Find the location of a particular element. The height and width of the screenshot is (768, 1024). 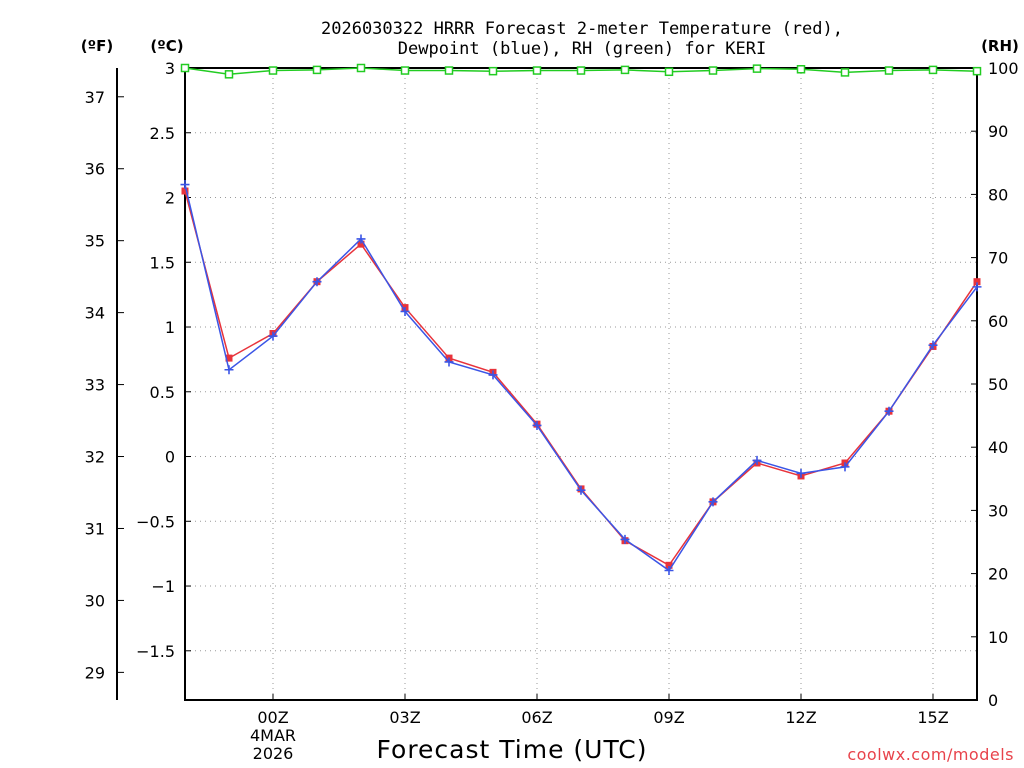

celsius-tick-label: −1.5 is located at coordinates (155, 651).